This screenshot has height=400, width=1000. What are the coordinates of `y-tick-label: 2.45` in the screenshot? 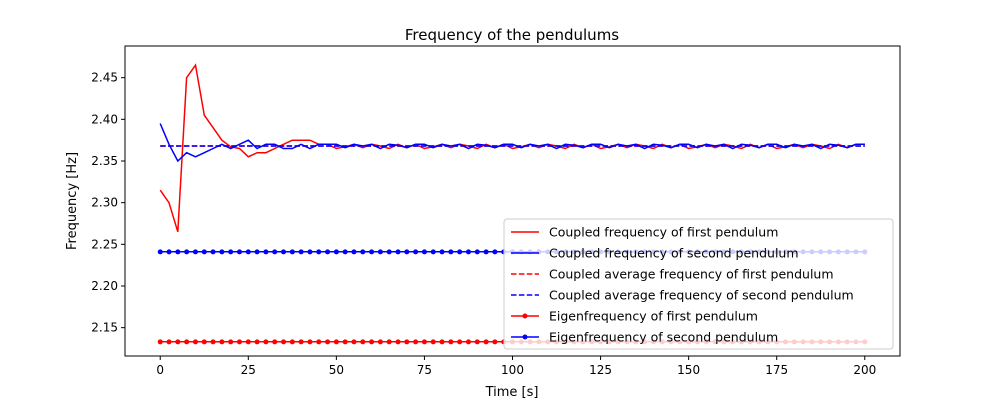 It's located at (104, 78).